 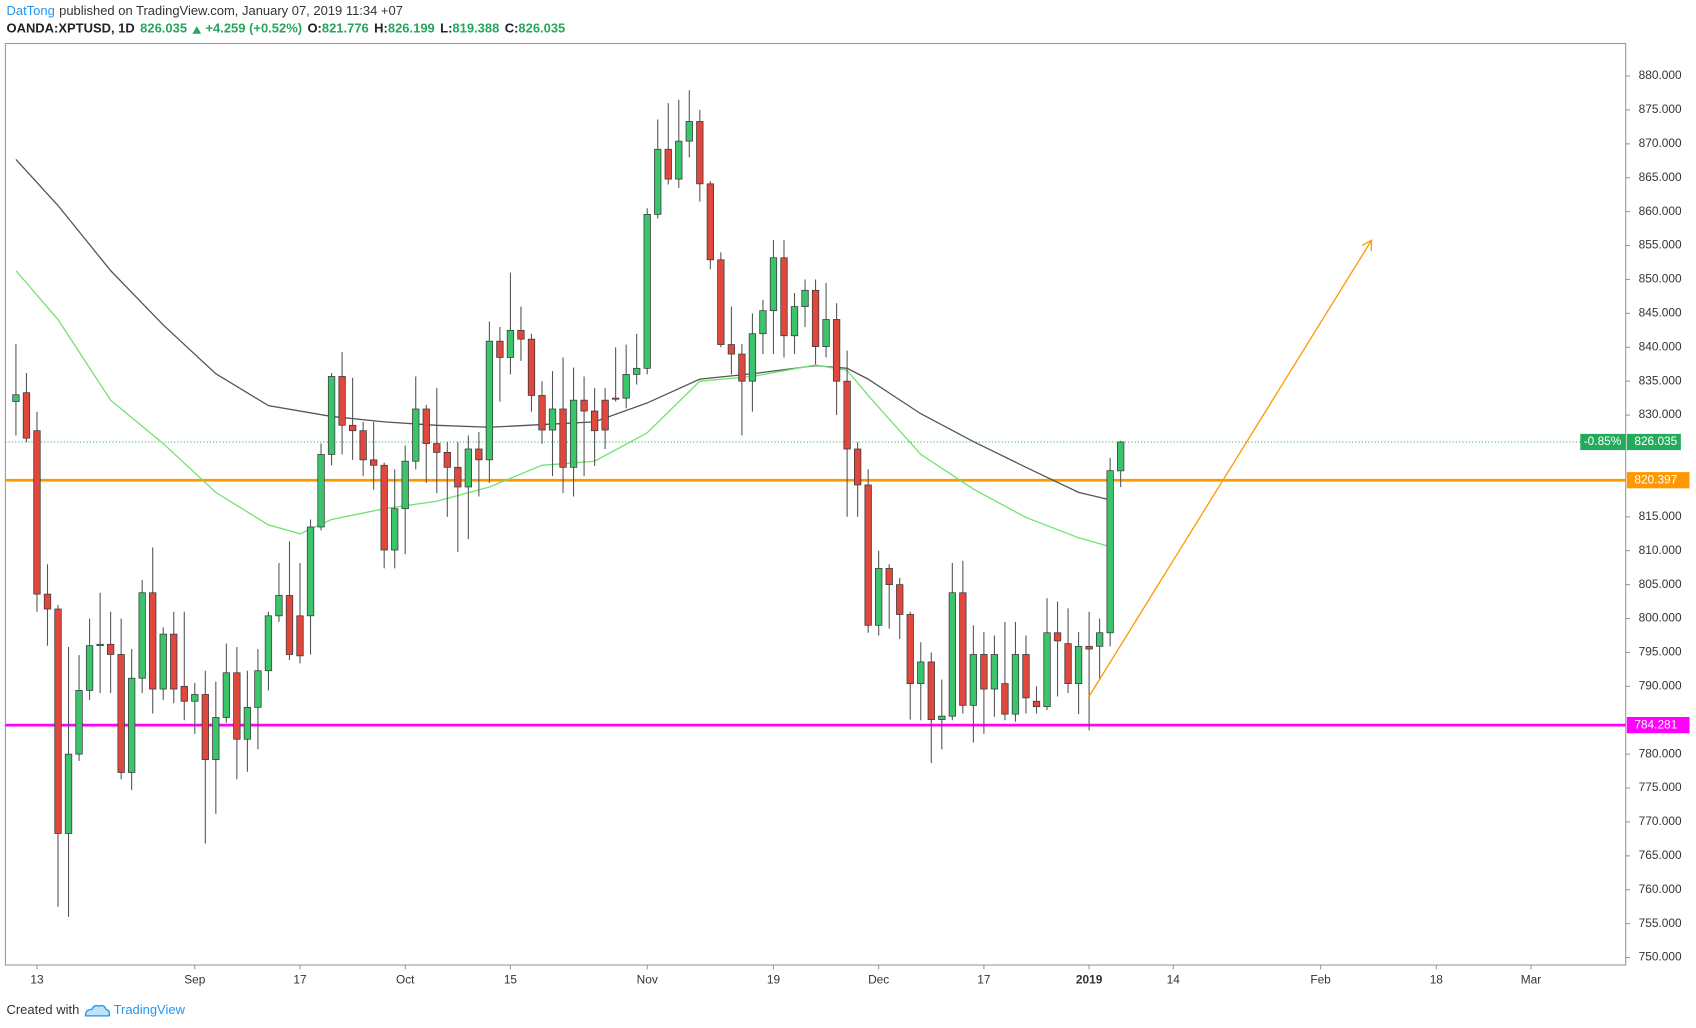 I want to click on last-price: 826.035, so click(x=163, y=28).